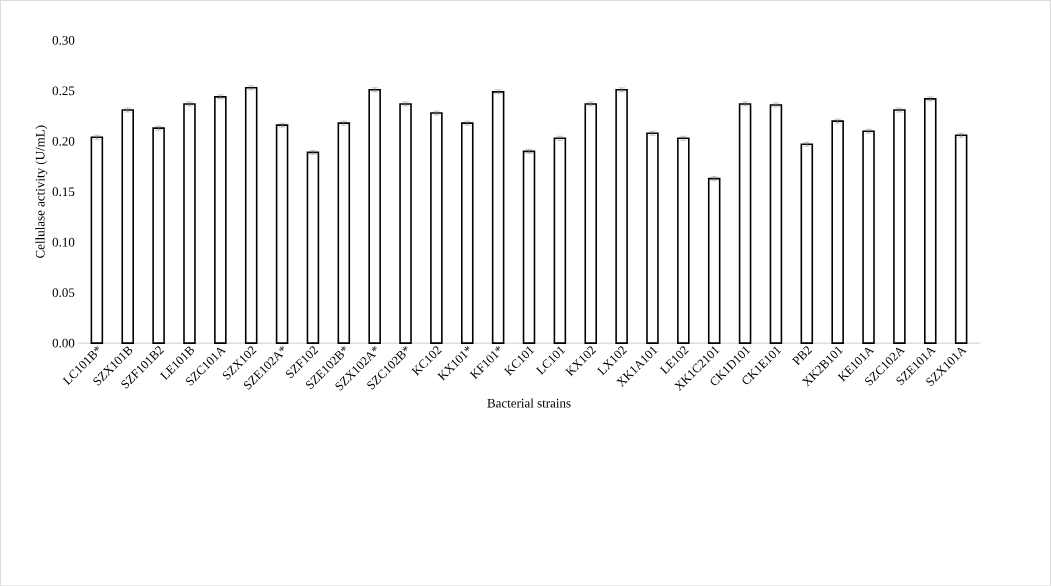 Image resolution: width=1051 pixels, height=586 pixels. What do you see at coordinates (63, 40) in the screenshot?
I see `y-tick-label: 0.30` at bounding box center [63, 40].